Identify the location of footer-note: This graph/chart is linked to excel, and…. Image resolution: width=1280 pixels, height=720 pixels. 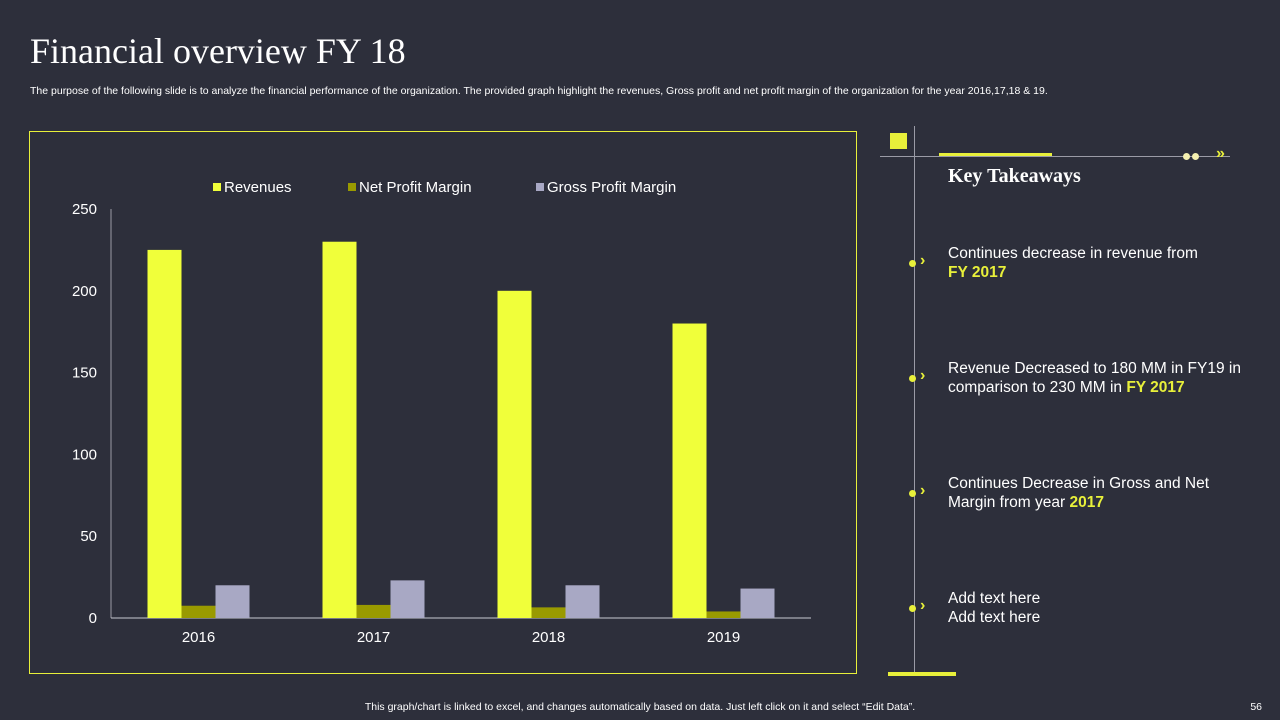
(640, 707).